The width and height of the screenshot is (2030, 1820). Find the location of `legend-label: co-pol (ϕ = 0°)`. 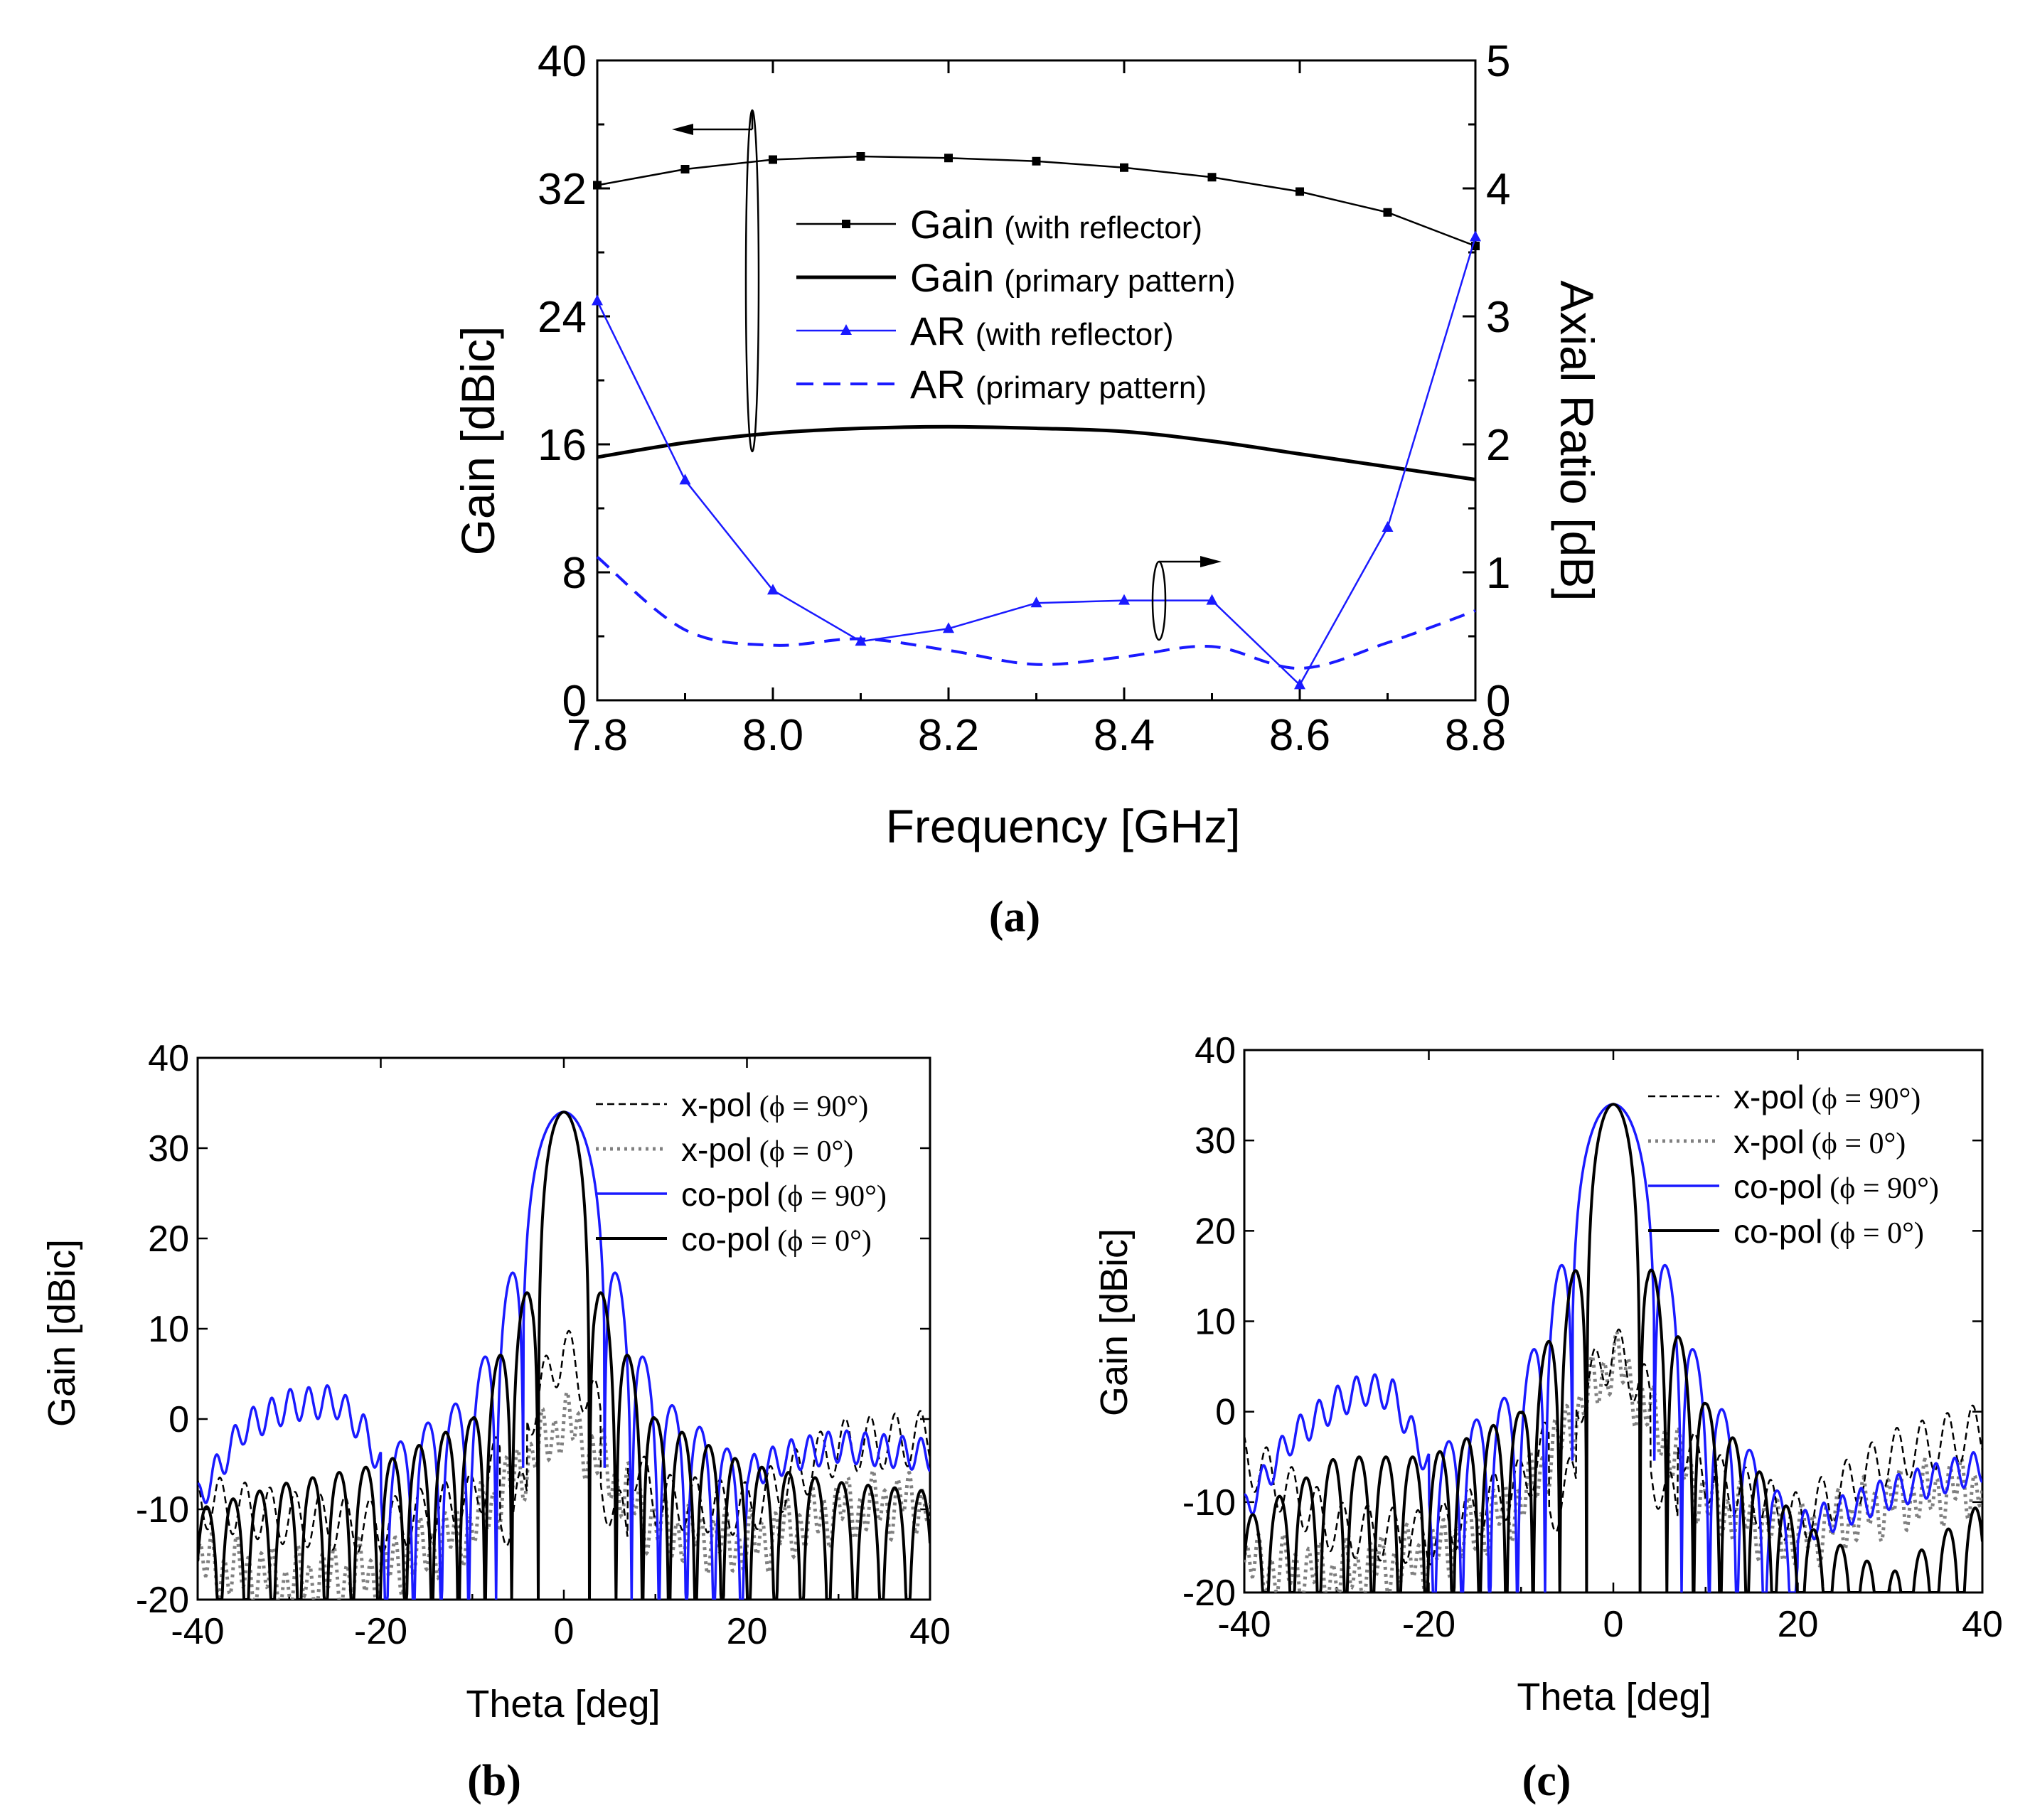

legend-label: co-pol (ϕ = 0°) is located at coordinates (1828, 1232).